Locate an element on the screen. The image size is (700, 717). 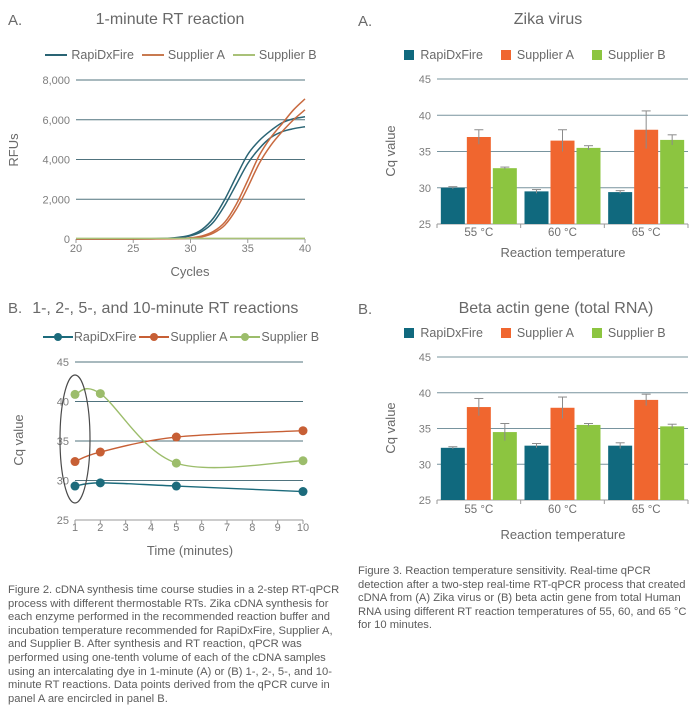
data-point-supplier-b-5min is located at coordinates (176, 463).